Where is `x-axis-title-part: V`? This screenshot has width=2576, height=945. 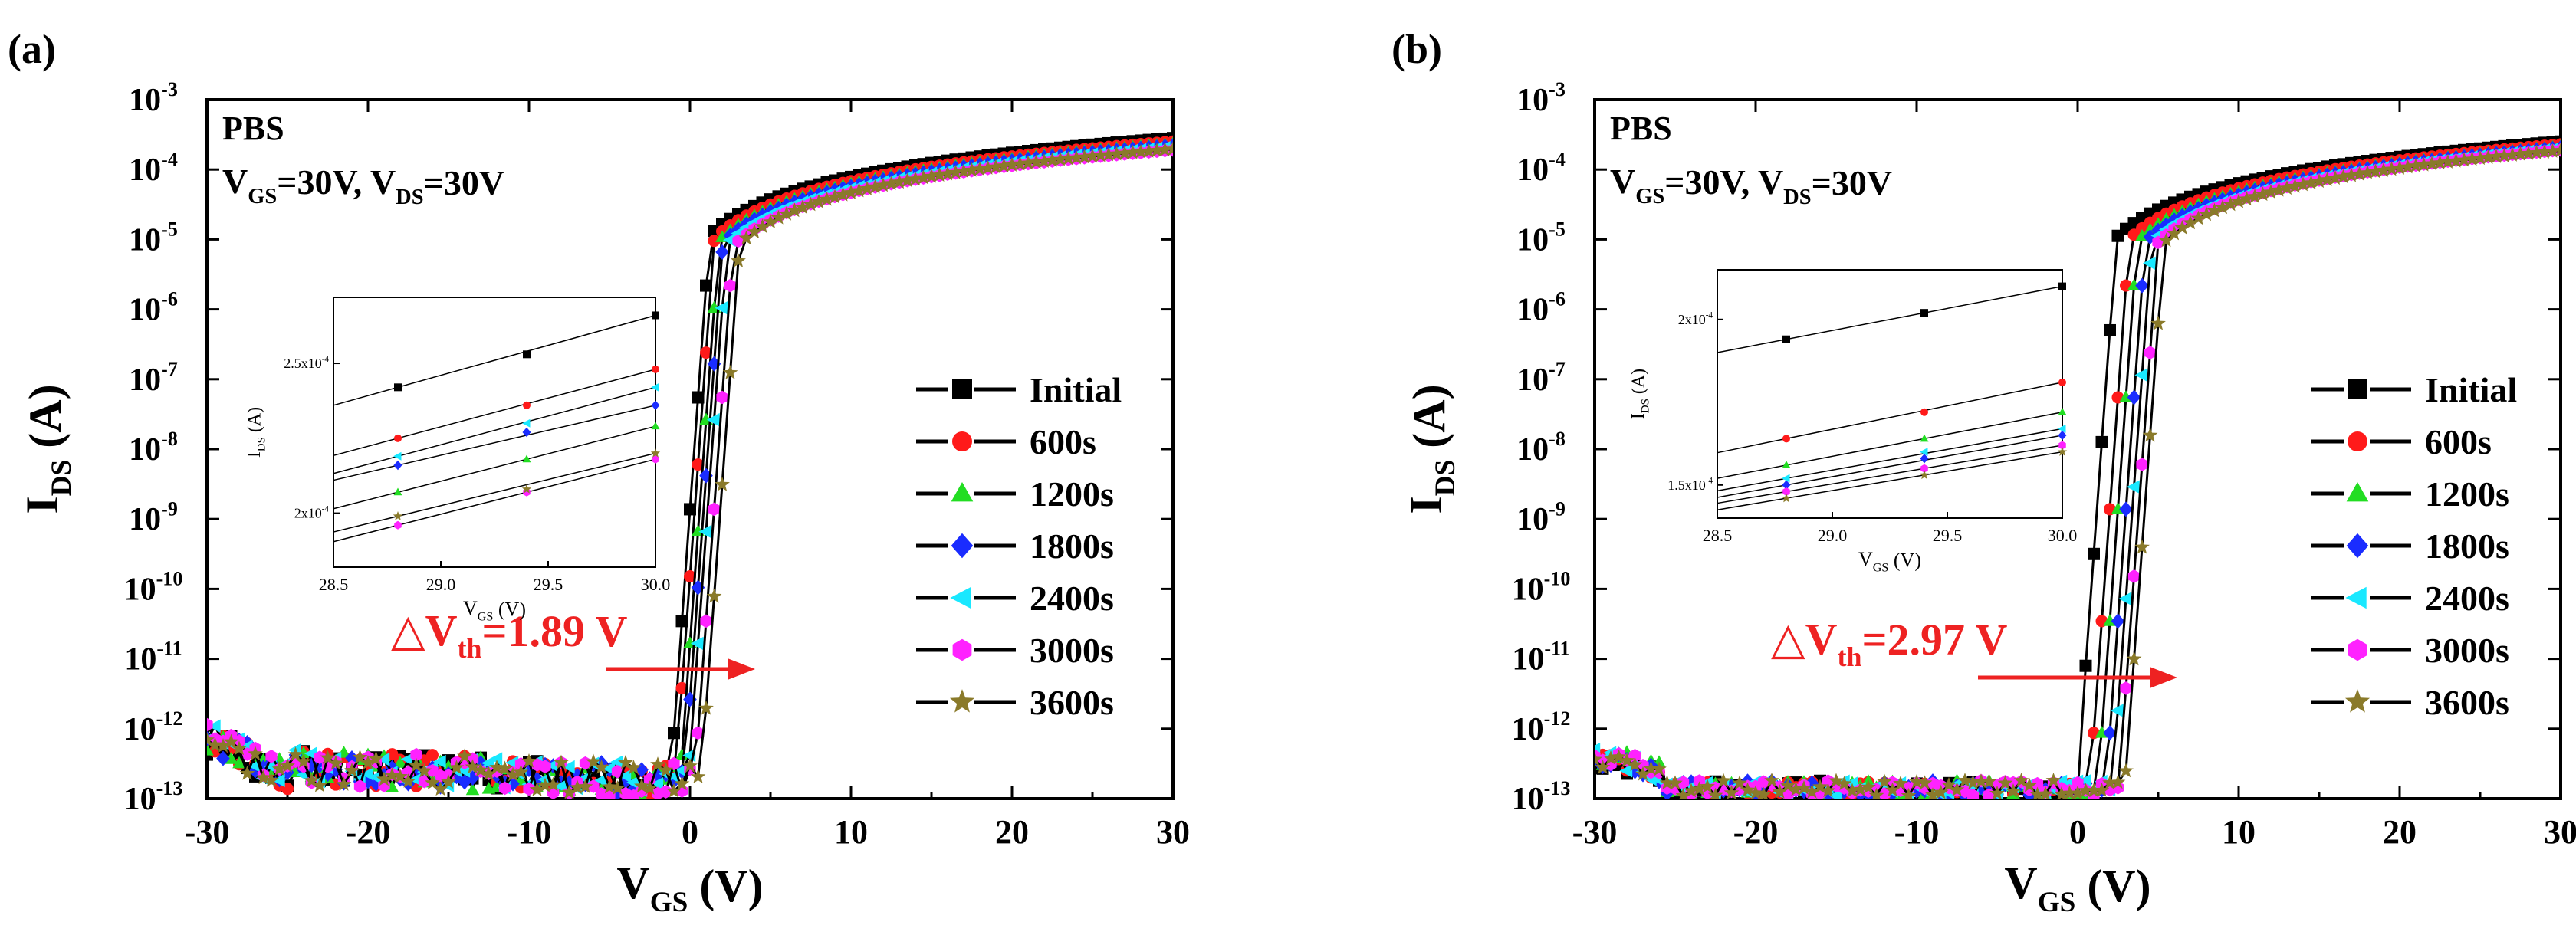 x-axis-title-part: V is located at coordinates (632, 883).